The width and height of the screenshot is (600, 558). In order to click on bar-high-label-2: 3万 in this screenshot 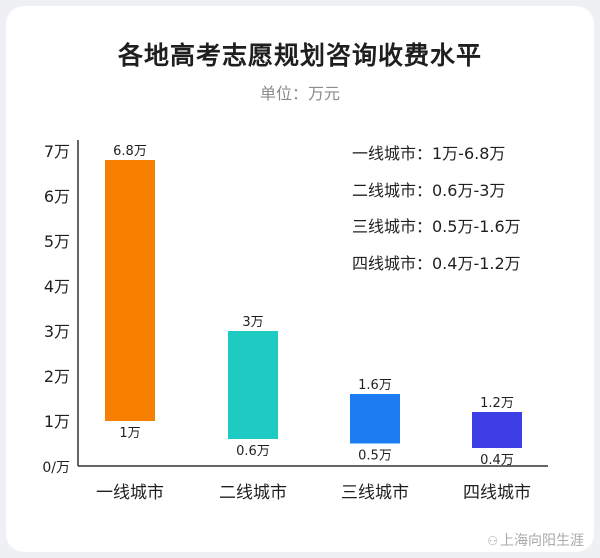, I will do `click(252, 322)`.